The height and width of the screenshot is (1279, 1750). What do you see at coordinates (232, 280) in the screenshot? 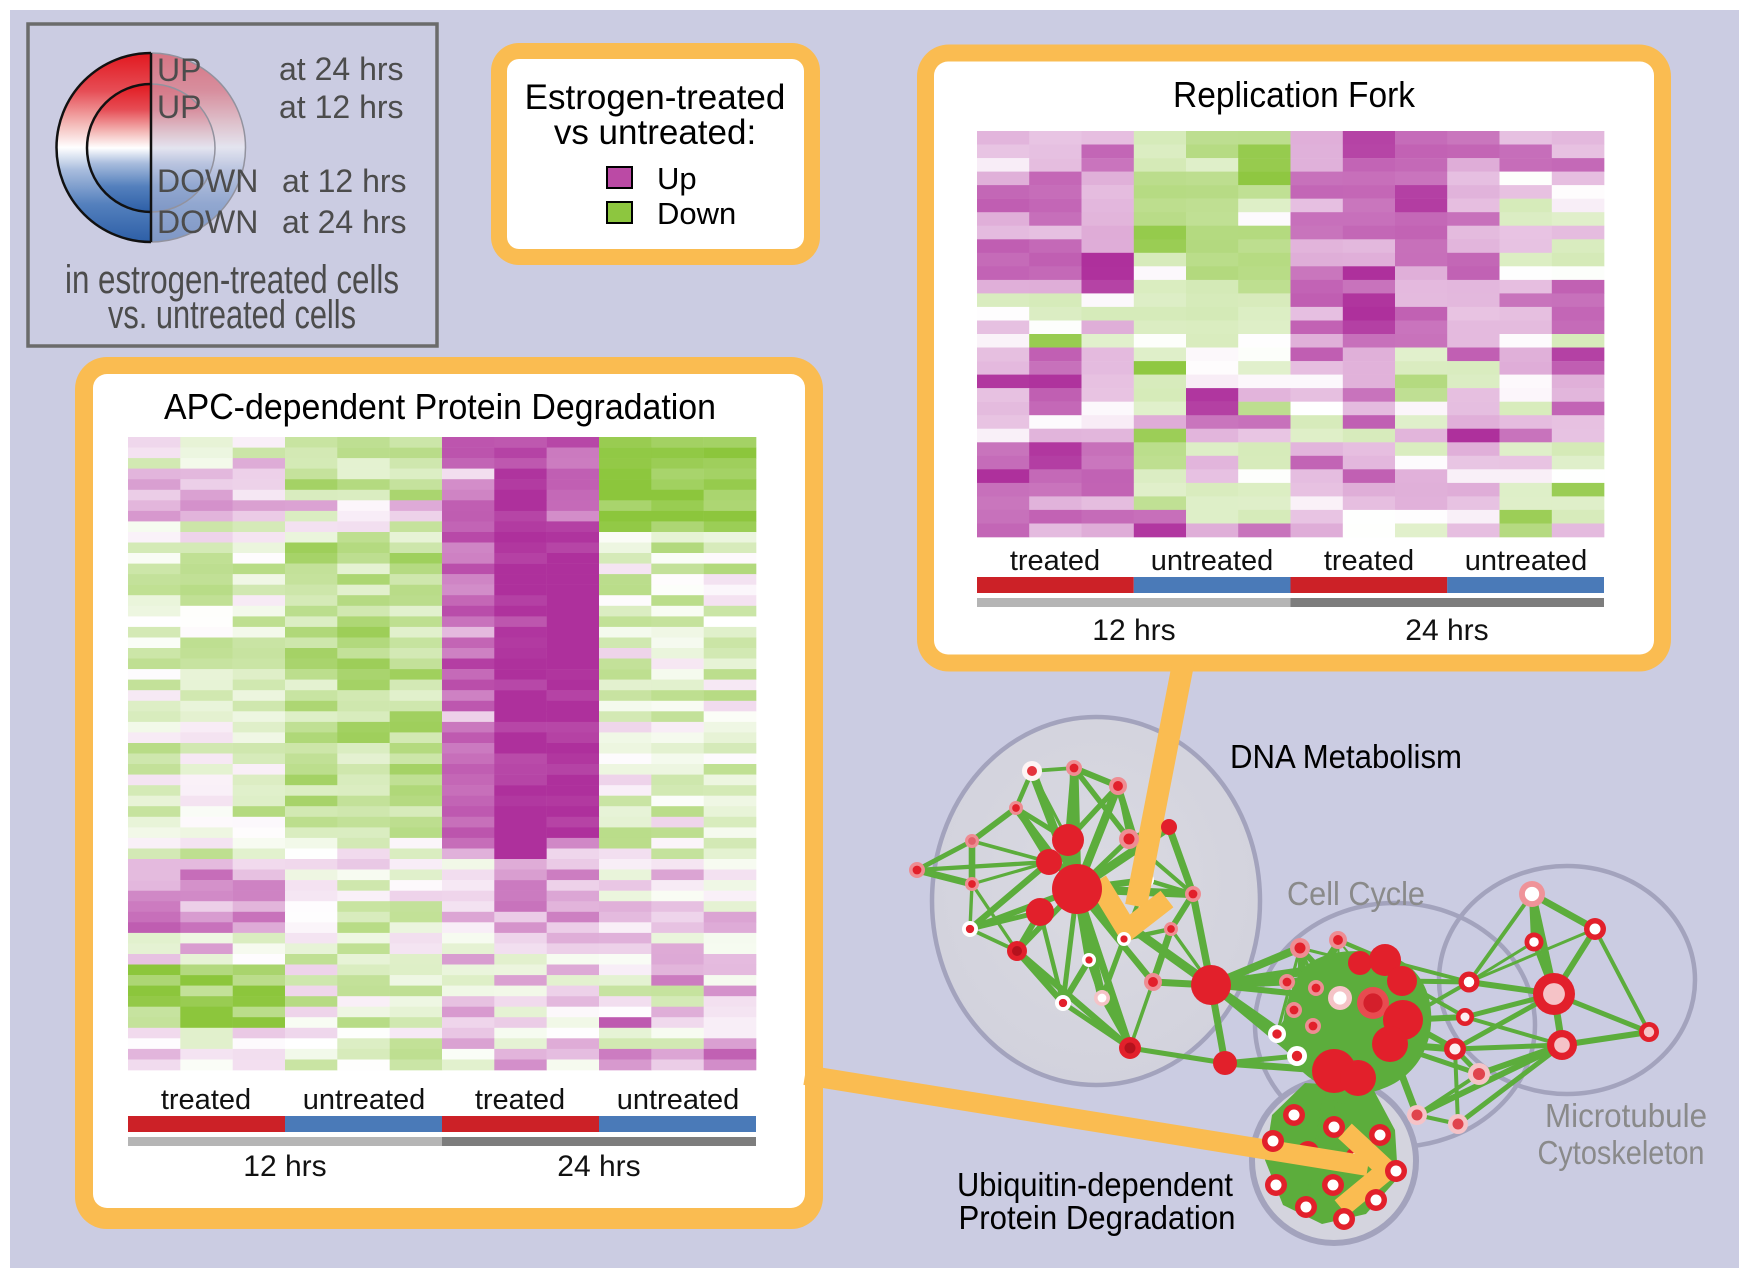
I see `svg-text: in estrogen-treated cells` at bounding box center [232, 280].